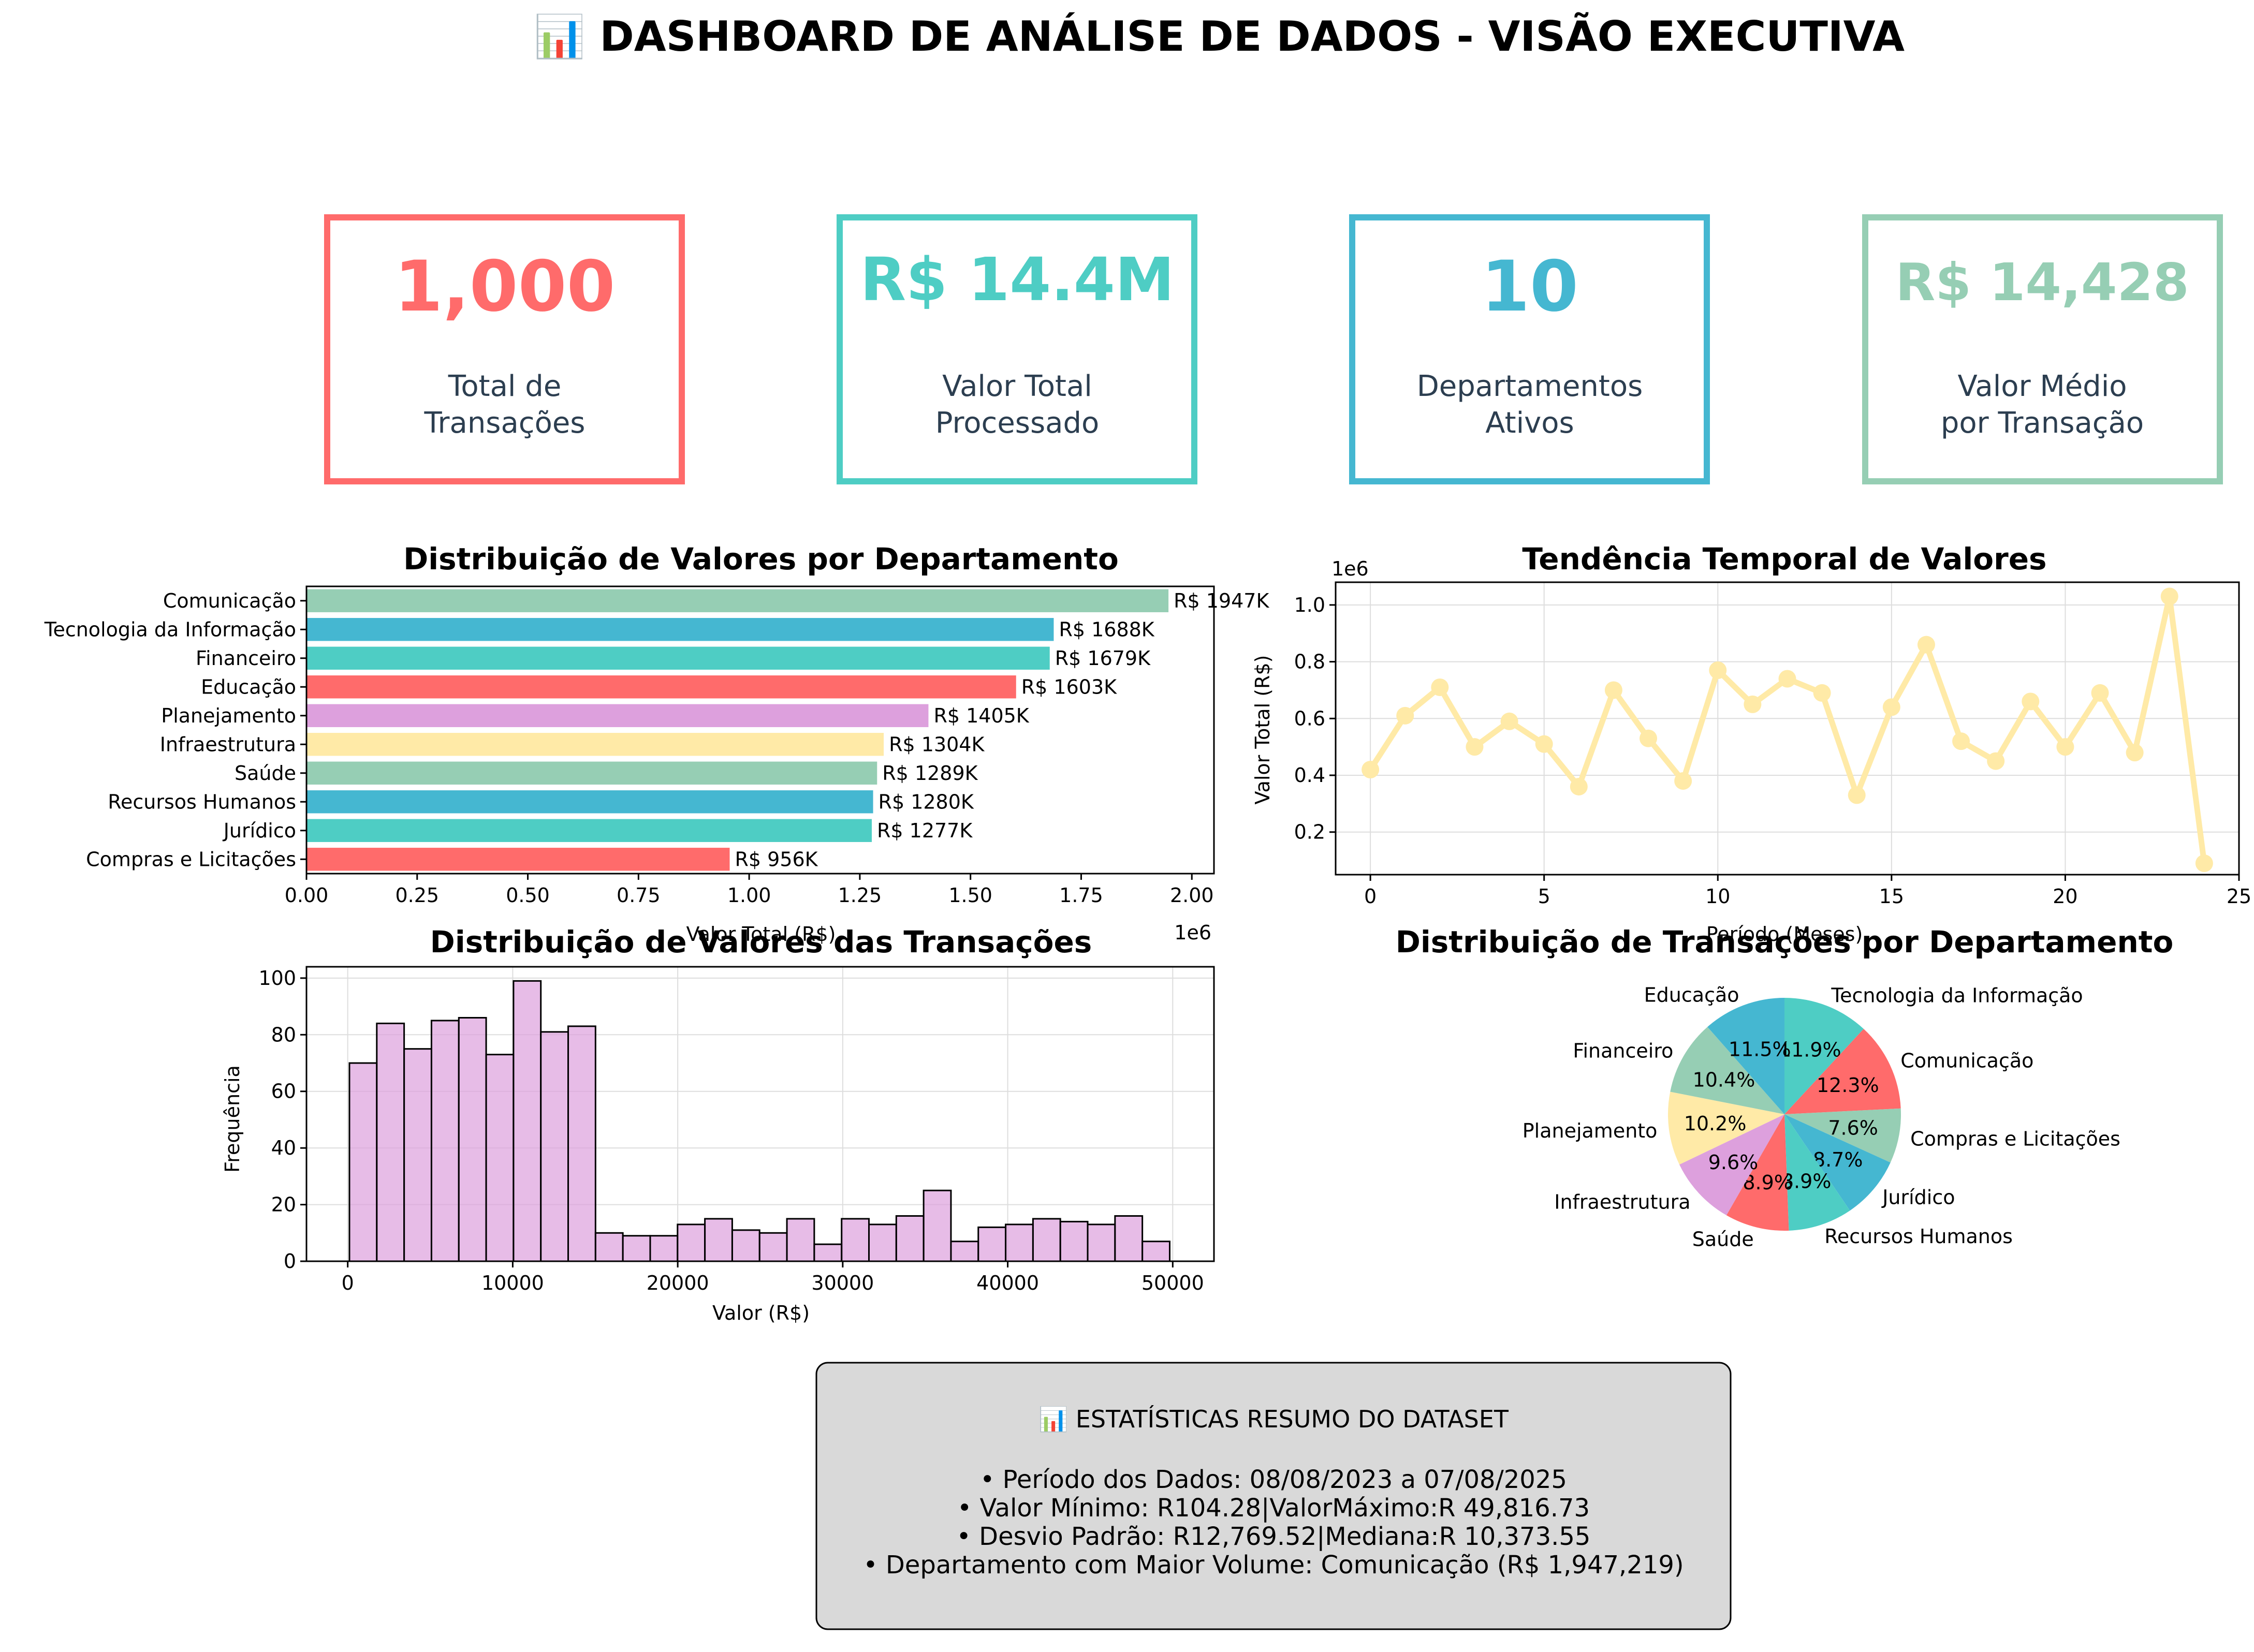 The height and width of the screenshot is (1652, 2254). I want to click on plot-frame, so click(1787, 728).